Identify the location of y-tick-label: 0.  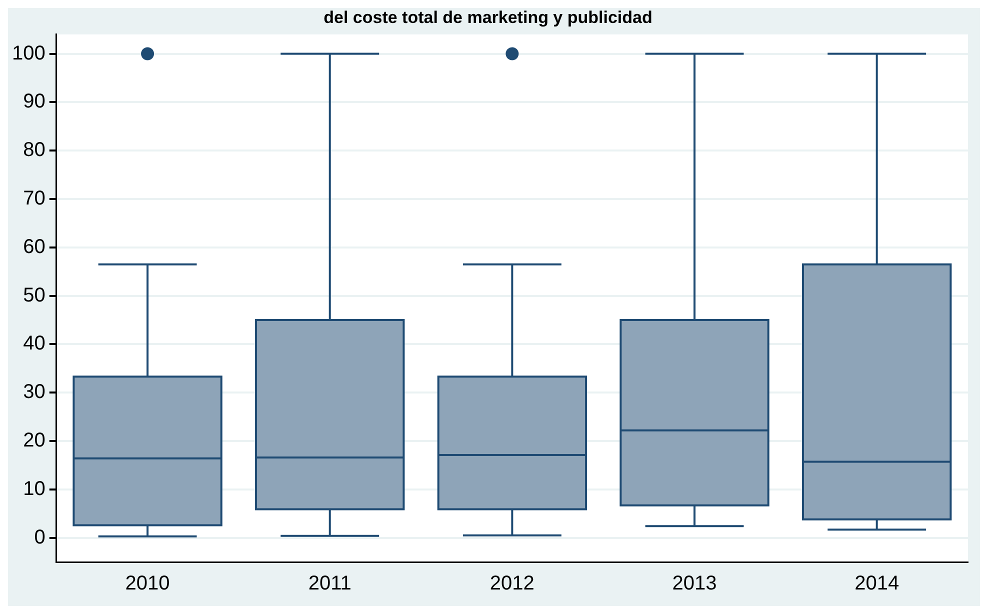
(40, 537).